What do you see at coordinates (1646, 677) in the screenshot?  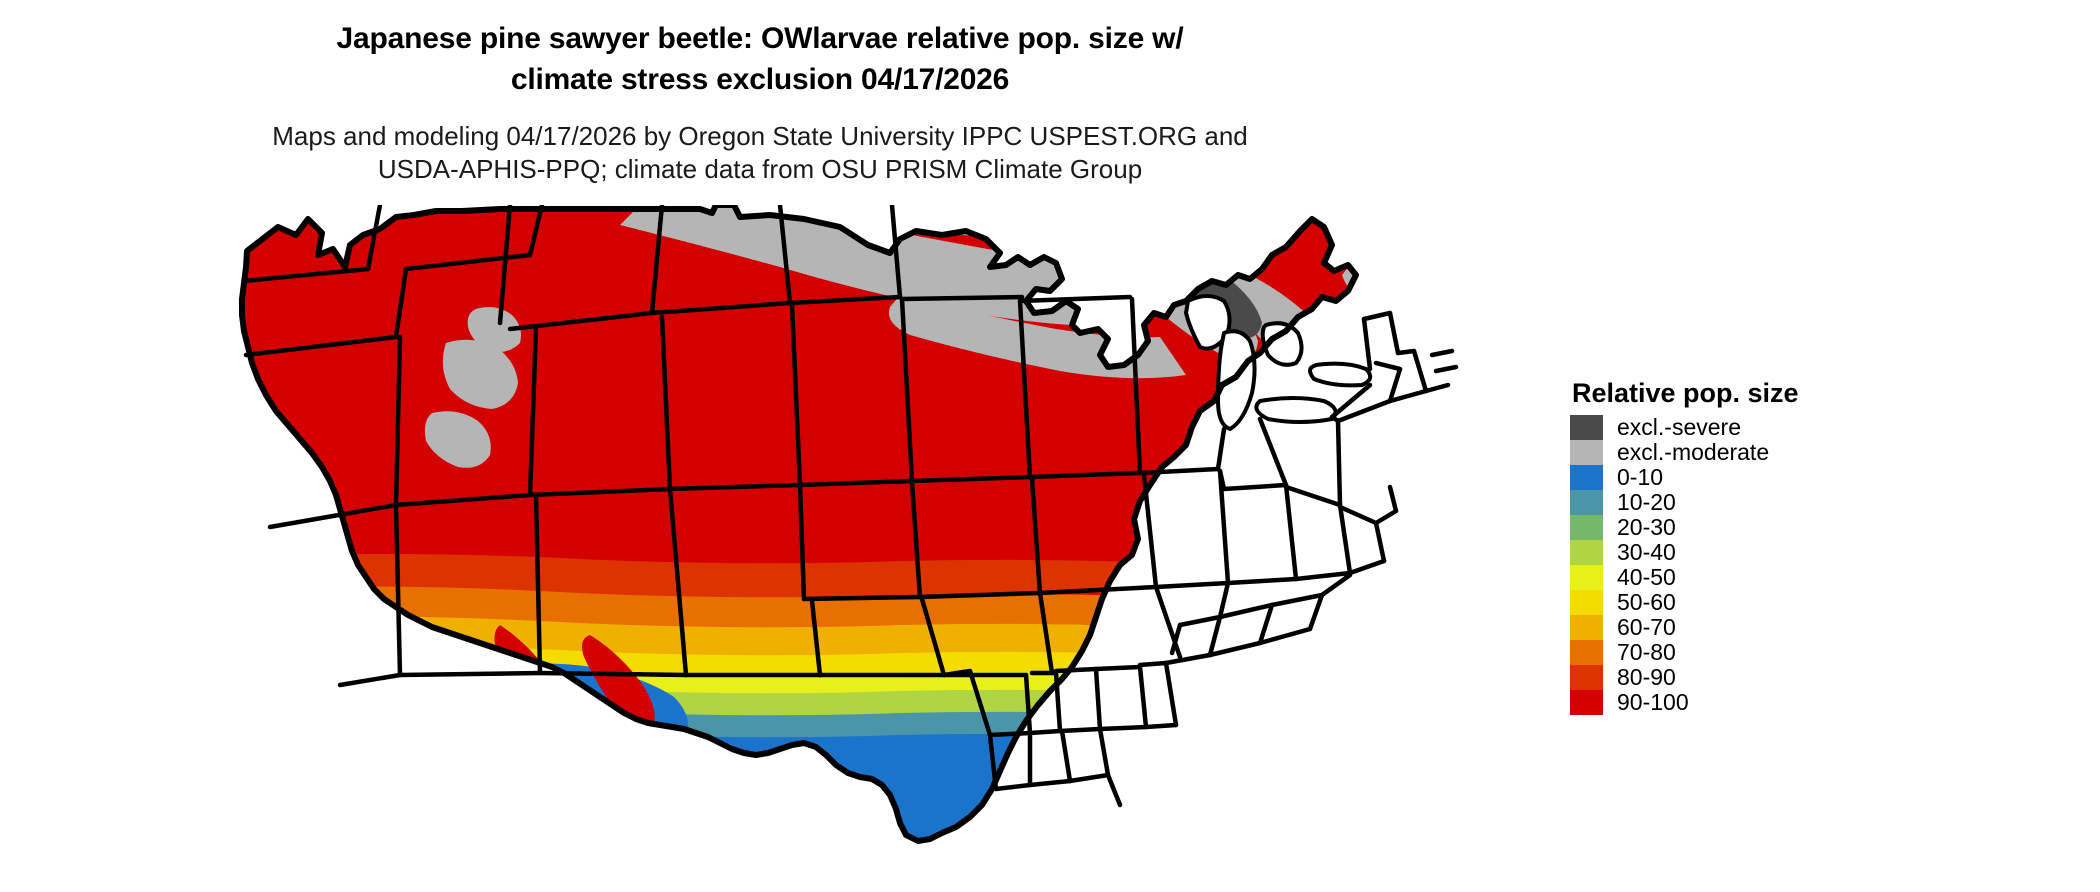 I see `legend-label: 80-90` at bounding box center [1646, 677].